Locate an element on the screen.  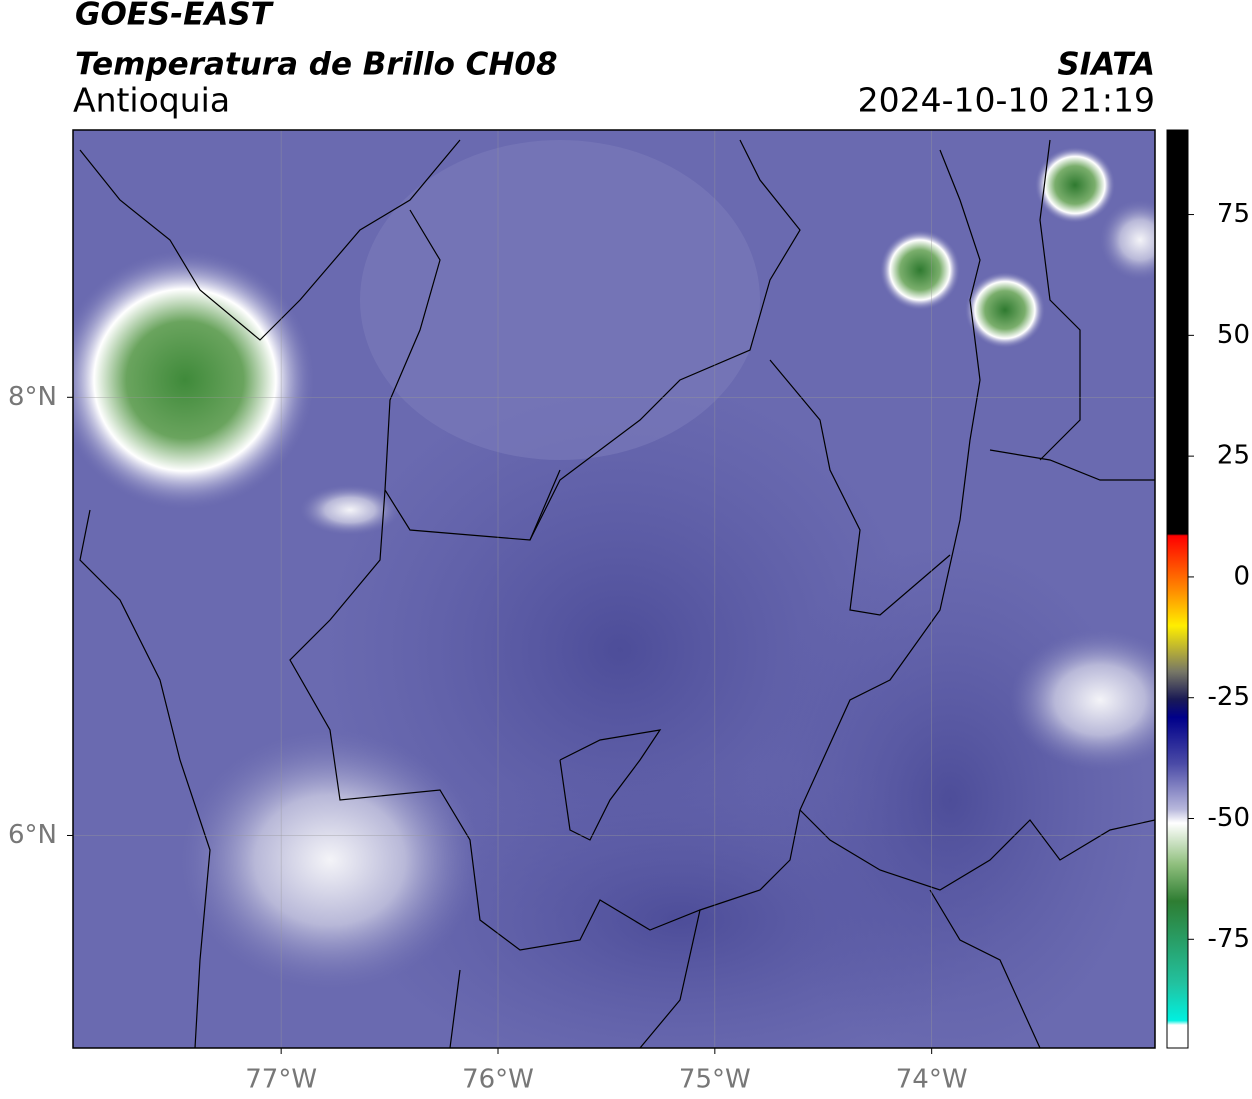
colorbar-tick-label: 25 is located at coordinates (1233, 456).